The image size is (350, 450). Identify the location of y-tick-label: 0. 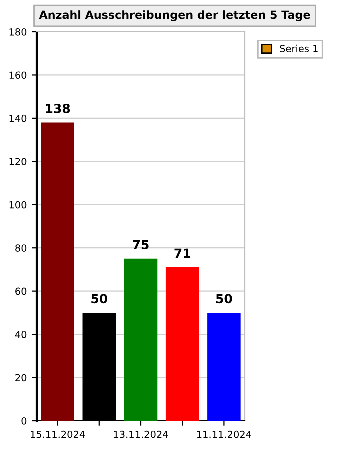
(24, 421).